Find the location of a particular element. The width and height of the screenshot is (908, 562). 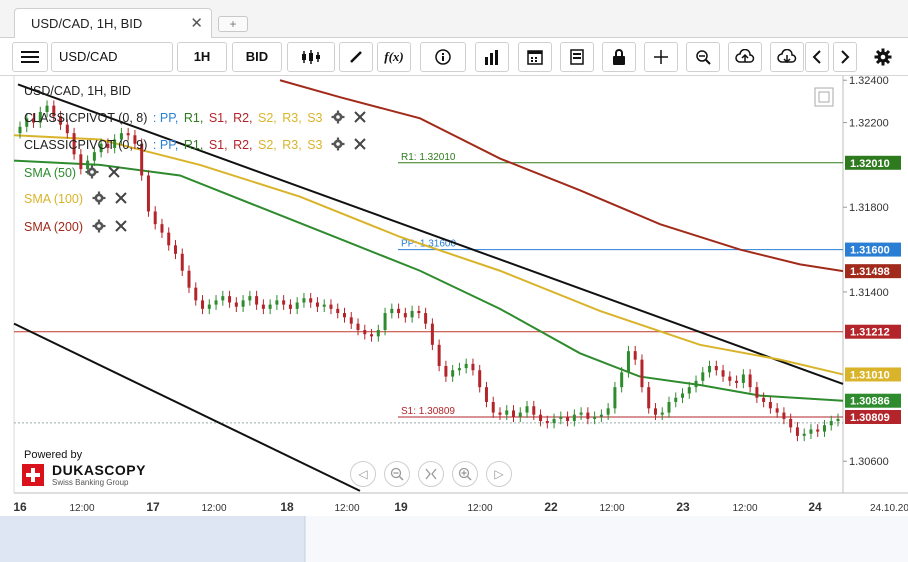

legend-pivot-2-s3: S3 is located at coordinates (315, 145).